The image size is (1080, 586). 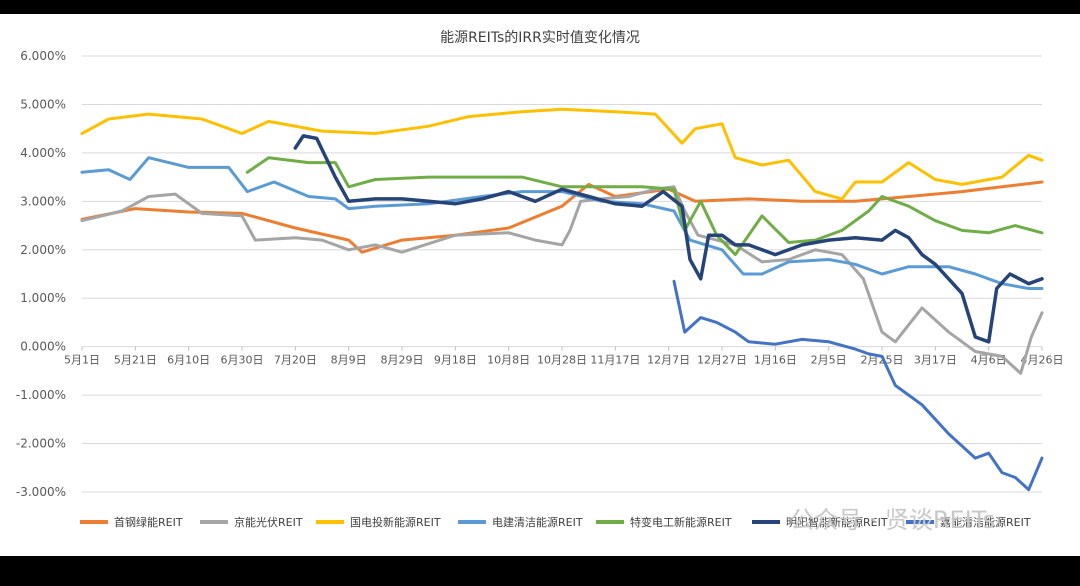 What do you see at coordinates (43, 201) in the screenshot?
I see `y-tick-label: 3.000%` at bounding box center [43, 201].